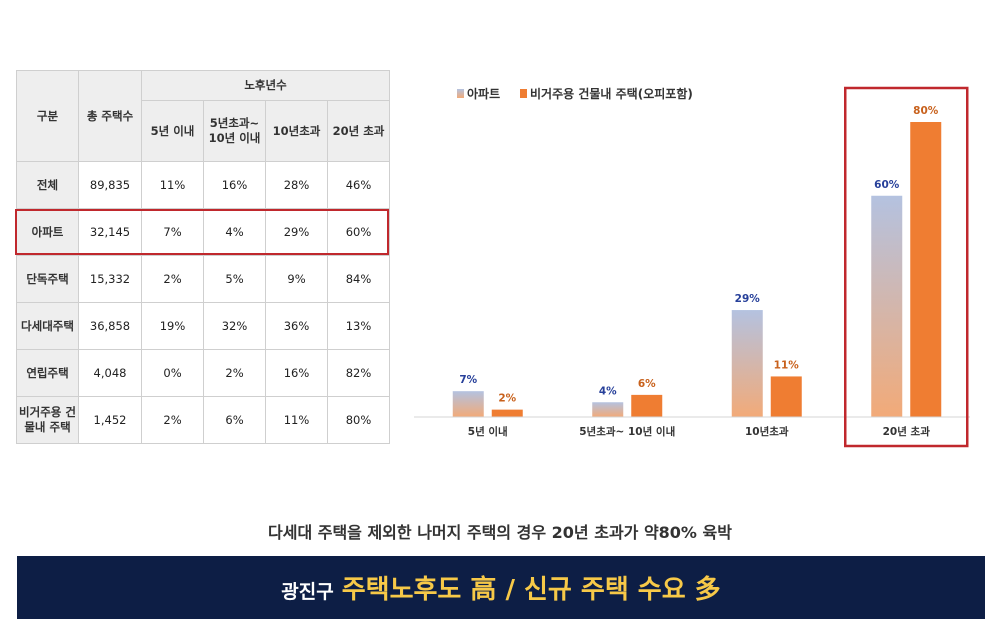 The width and height of the screenshot is (1000, 621). What do you see at coordinates (234, 420) in the screenshot?
I see `row-value: 6%` at bounding box center [234, 420].